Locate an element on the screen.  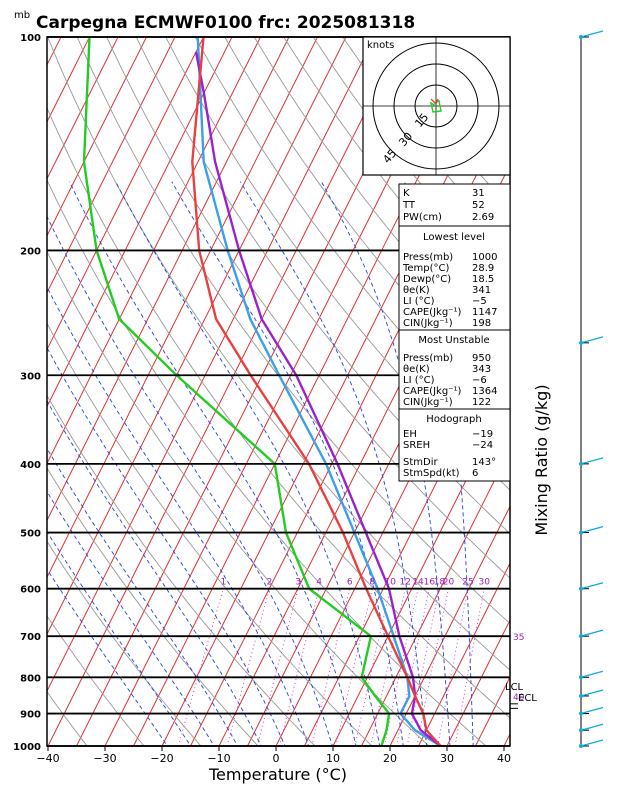
hodo-value: 6 is located at coordinates (475, 473).